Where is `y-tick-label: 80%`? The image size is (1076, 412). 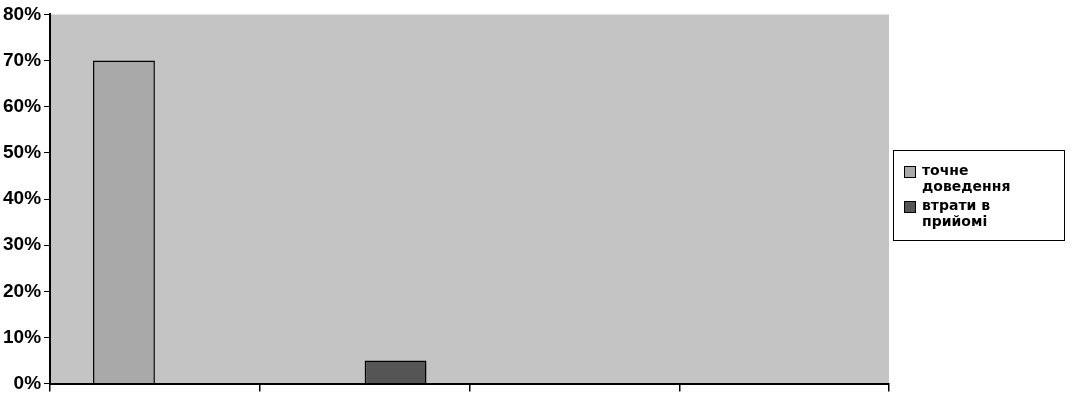
y-tick-label: 80% is located at coordinates (22, 13).